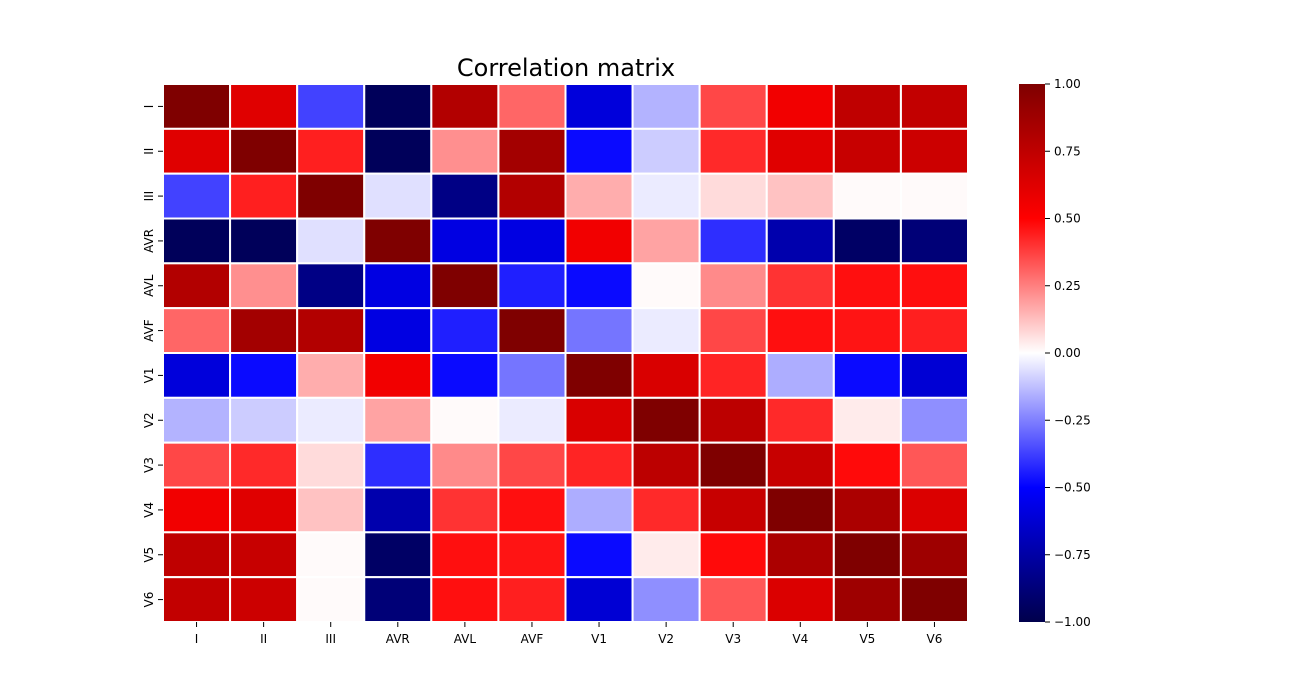  Describe the element at coordinates (331, 241) in the screenshot. I see `heatmap-cell-avr-iii` at that location.